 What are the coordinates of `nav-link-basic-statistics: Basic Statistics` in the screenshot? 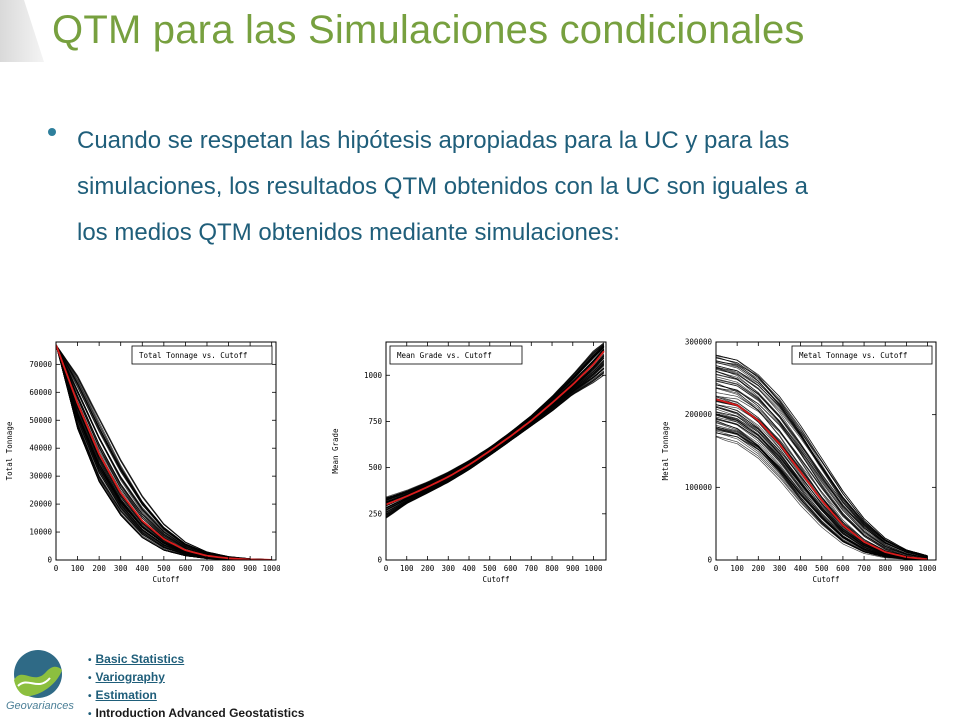 It's located at (140, 659).